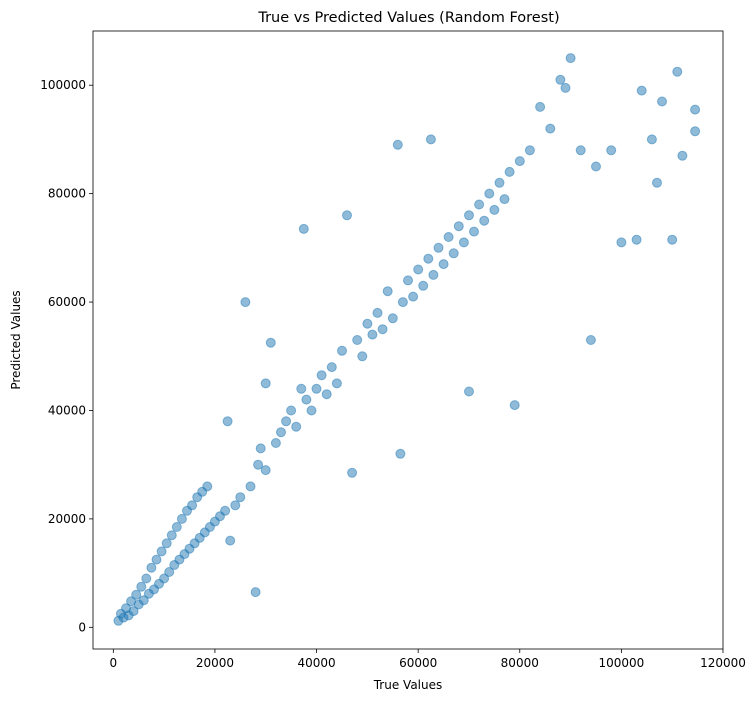 This screenshot has height=701, width=746. I want to click on y-tick-label: 0, so click(82, 627).